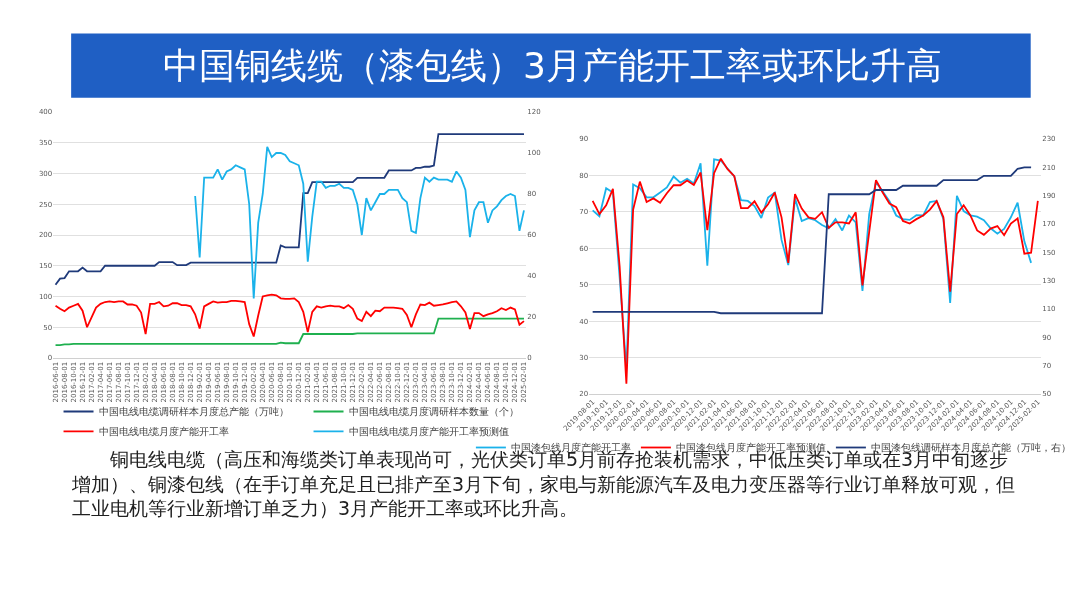 The image size is (1080, 608). I want to click on legend-label: 中国电线电缆月度产能开工率, so click(163, 432).